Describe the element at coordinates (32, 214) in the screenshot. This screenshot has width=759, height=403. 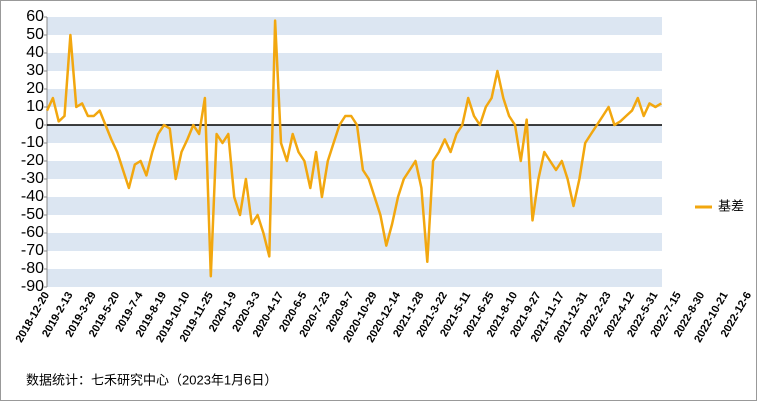
I see `y-tick-label: -50` at that location.